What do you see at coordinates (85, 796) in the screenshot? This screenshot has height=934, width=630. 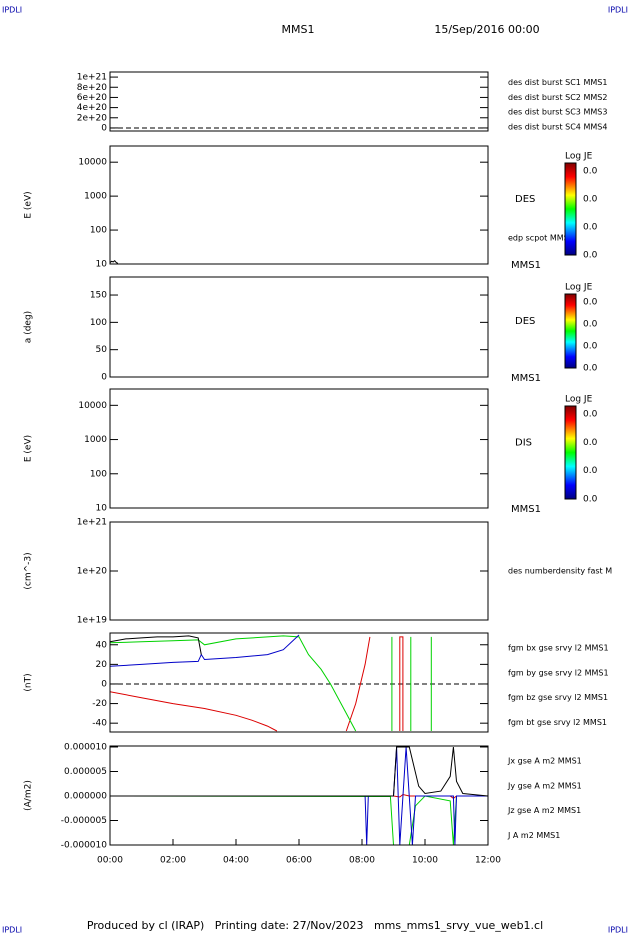 I see `y-tick-label: 0.000000` at bounding box center [85, 796].